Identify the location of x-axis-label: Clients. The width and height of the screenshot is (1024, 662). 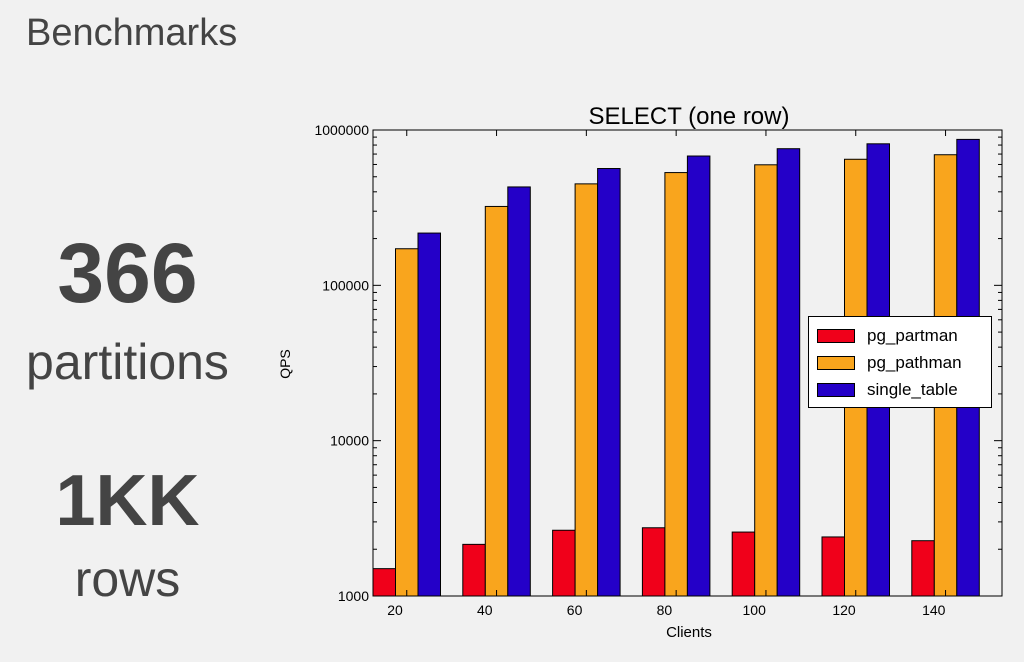
(689, 632).